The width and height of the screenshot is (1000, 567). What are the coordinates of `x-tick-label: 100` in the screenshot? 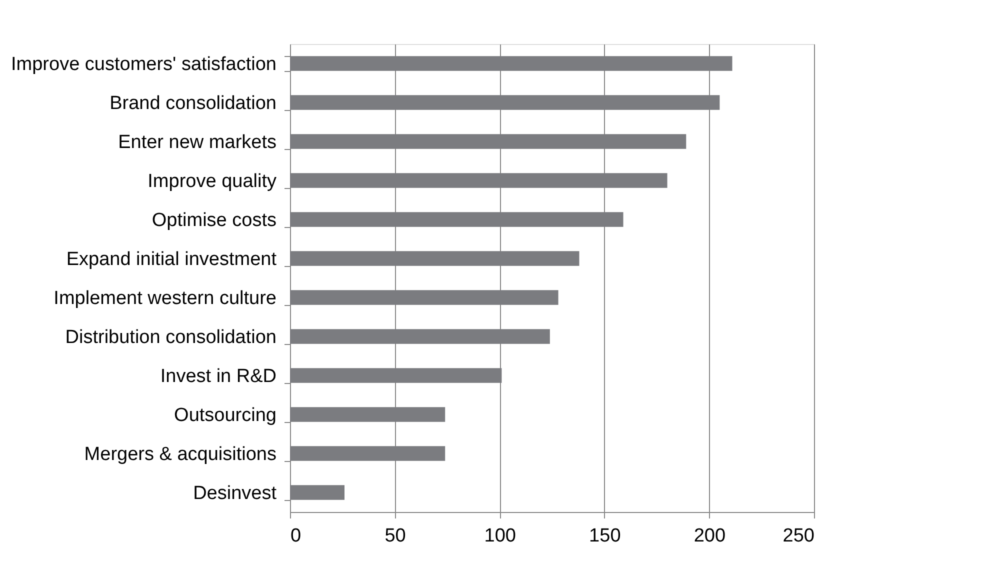 It's located at (500, 536).